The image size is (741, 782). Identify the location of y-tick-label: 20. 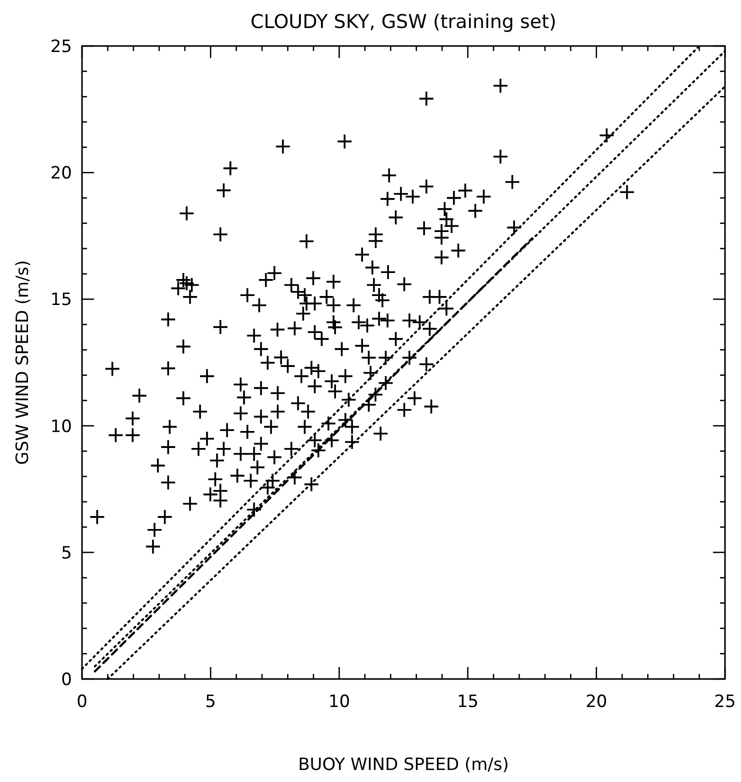
(61, 174).